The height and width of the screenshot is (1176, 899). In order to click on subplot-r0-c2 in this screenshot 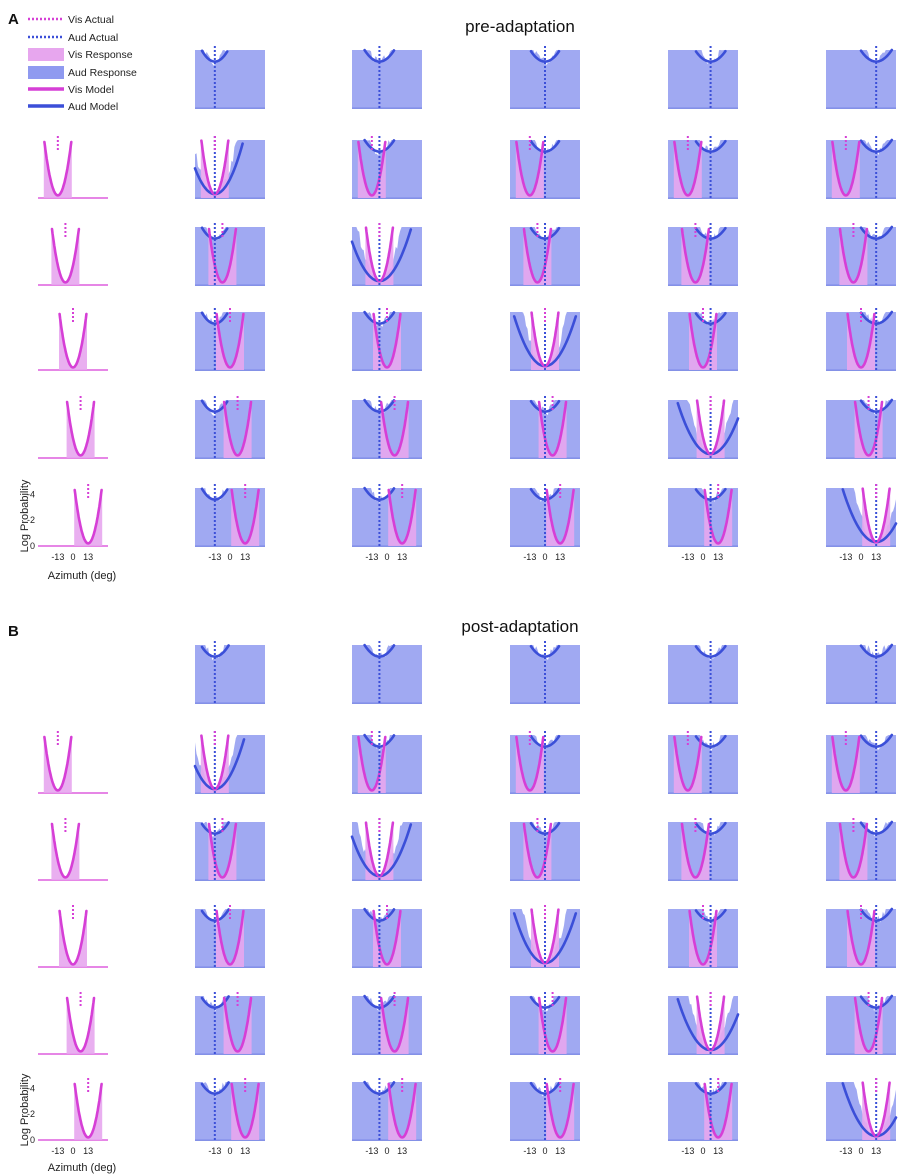, I will do `click(387, 672)`.